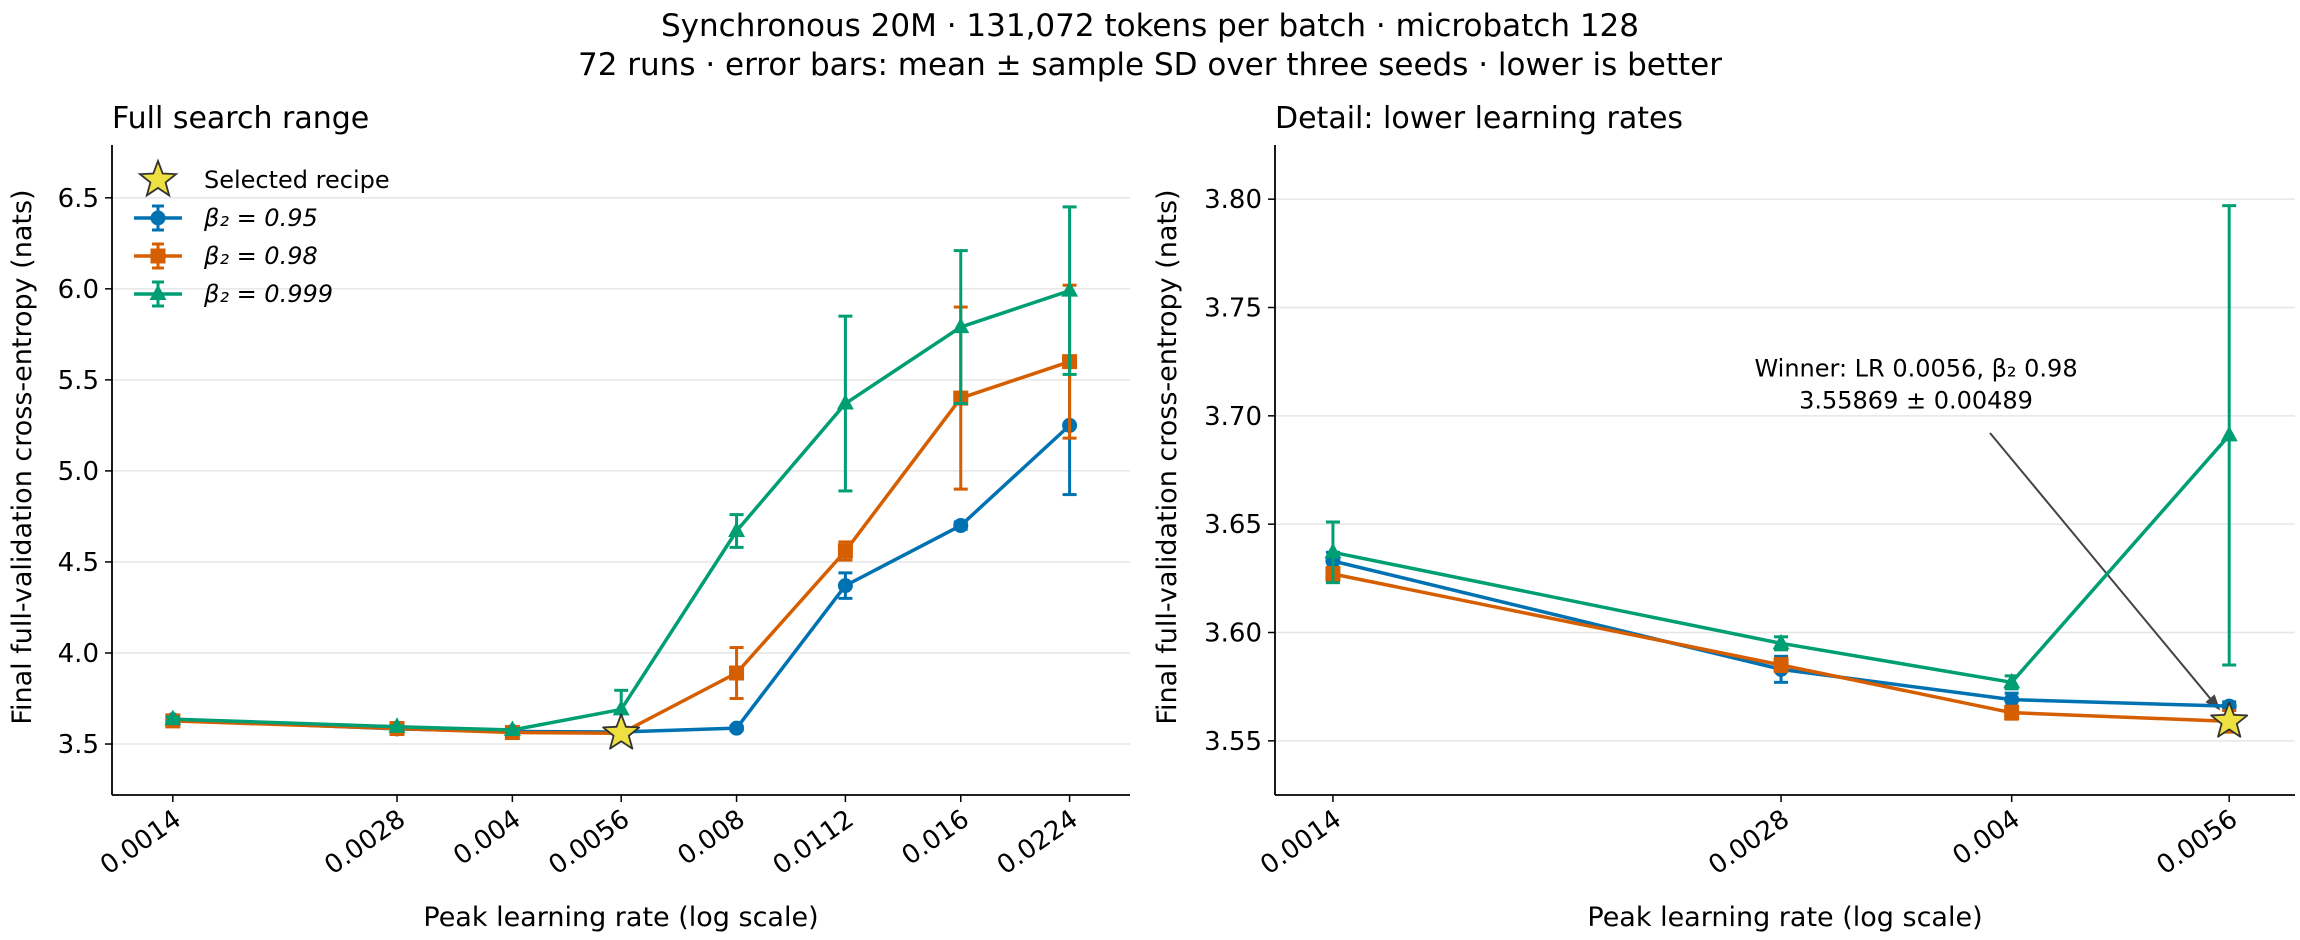  Describe the element at coordinates (141, 842) in the screenshot. I see `full-range-x-tick-label: 0.0014` at that location.